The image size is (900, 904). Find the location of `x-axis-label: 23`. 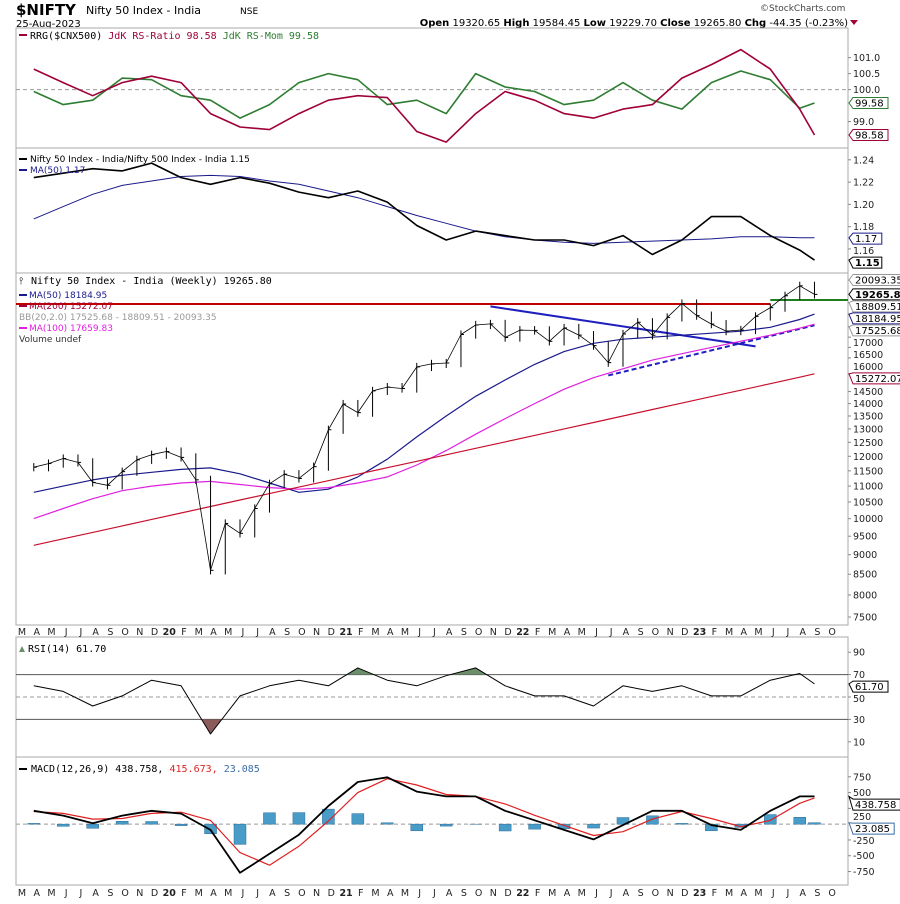

x-axis-label: 23 is located at coordinates (699, 632).